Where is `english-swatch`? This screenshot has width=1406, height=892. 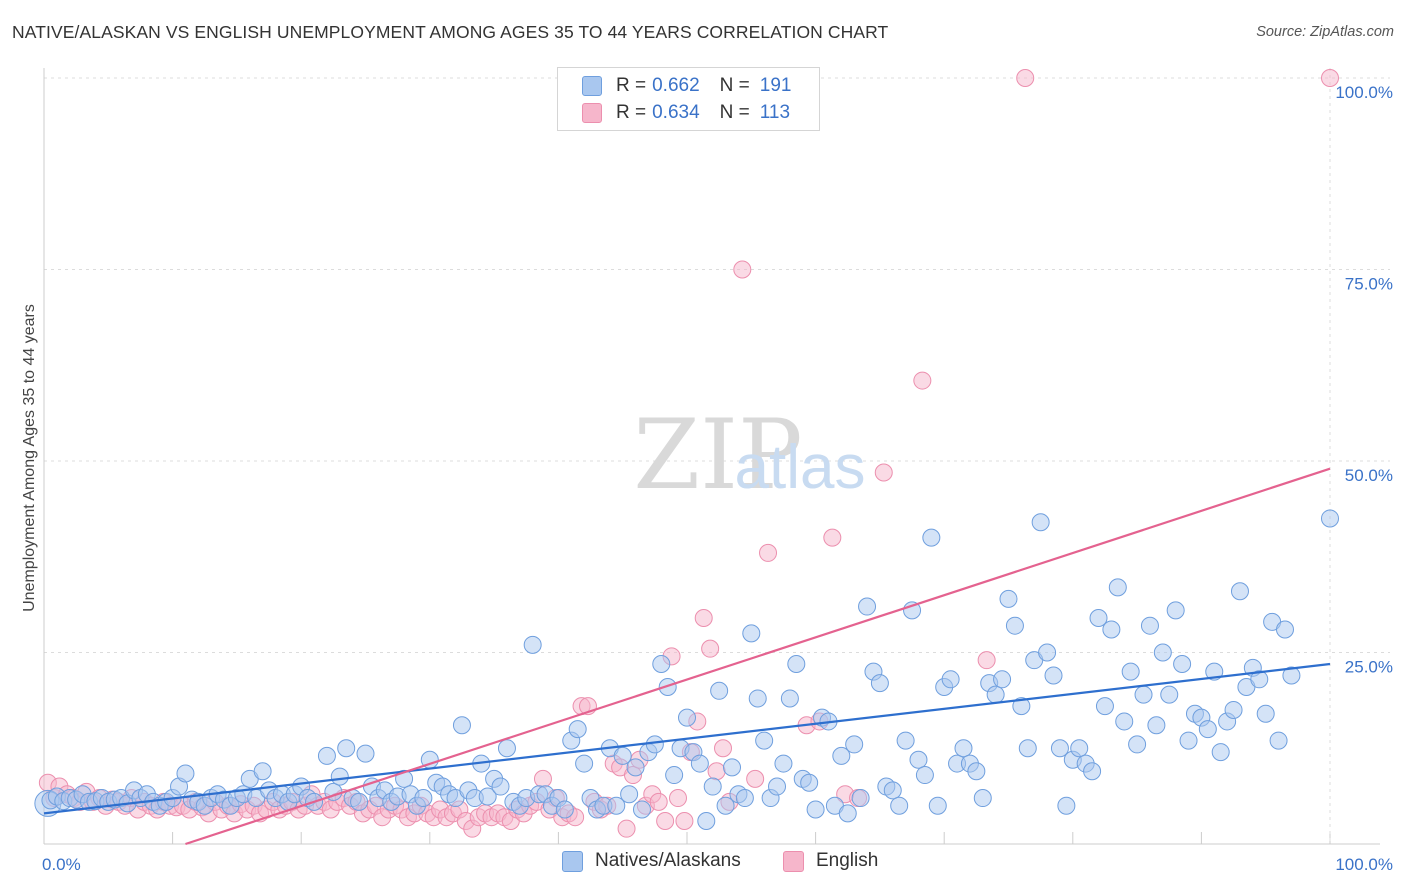 english-swatch is located at coordinates (793, 861).